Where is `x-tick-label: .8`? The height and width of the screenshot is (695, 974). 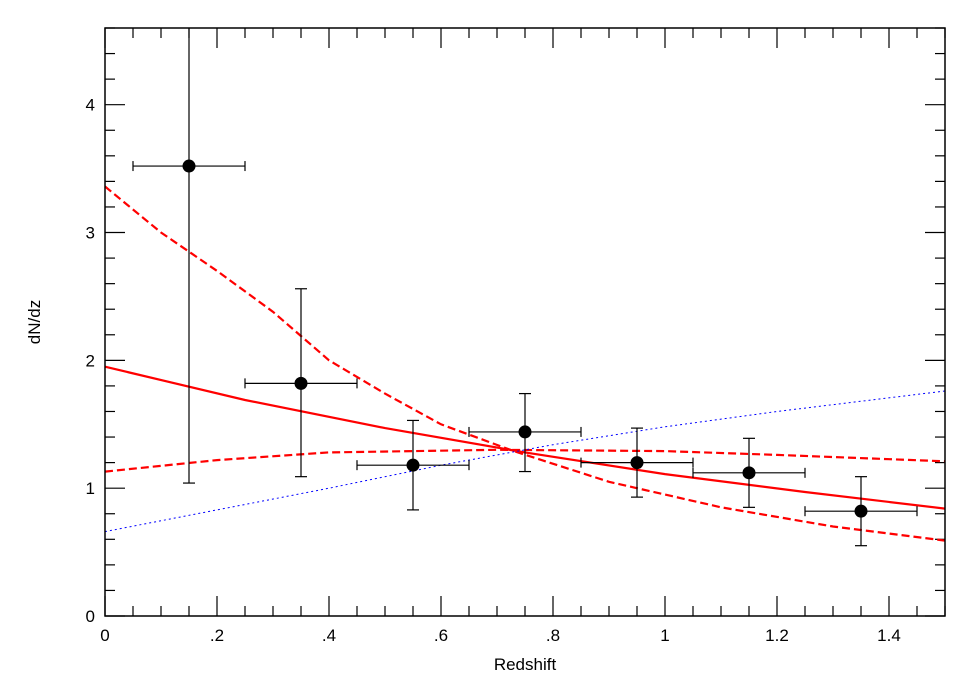 x-tick-label: .8 is located at coordinates (553, 635).